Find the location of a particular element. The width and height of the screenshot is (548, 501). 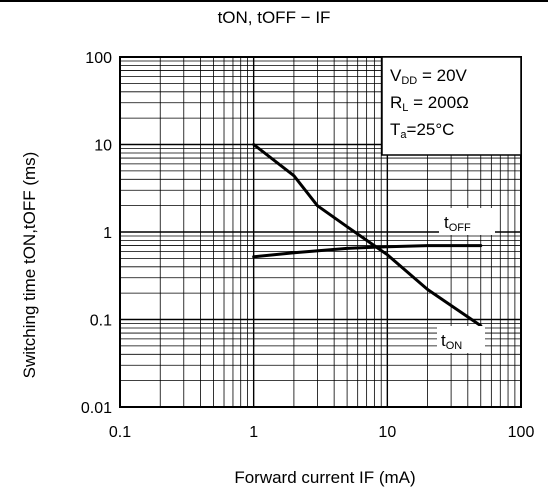

conditions-box-bg is located at coordinates (451, 106).